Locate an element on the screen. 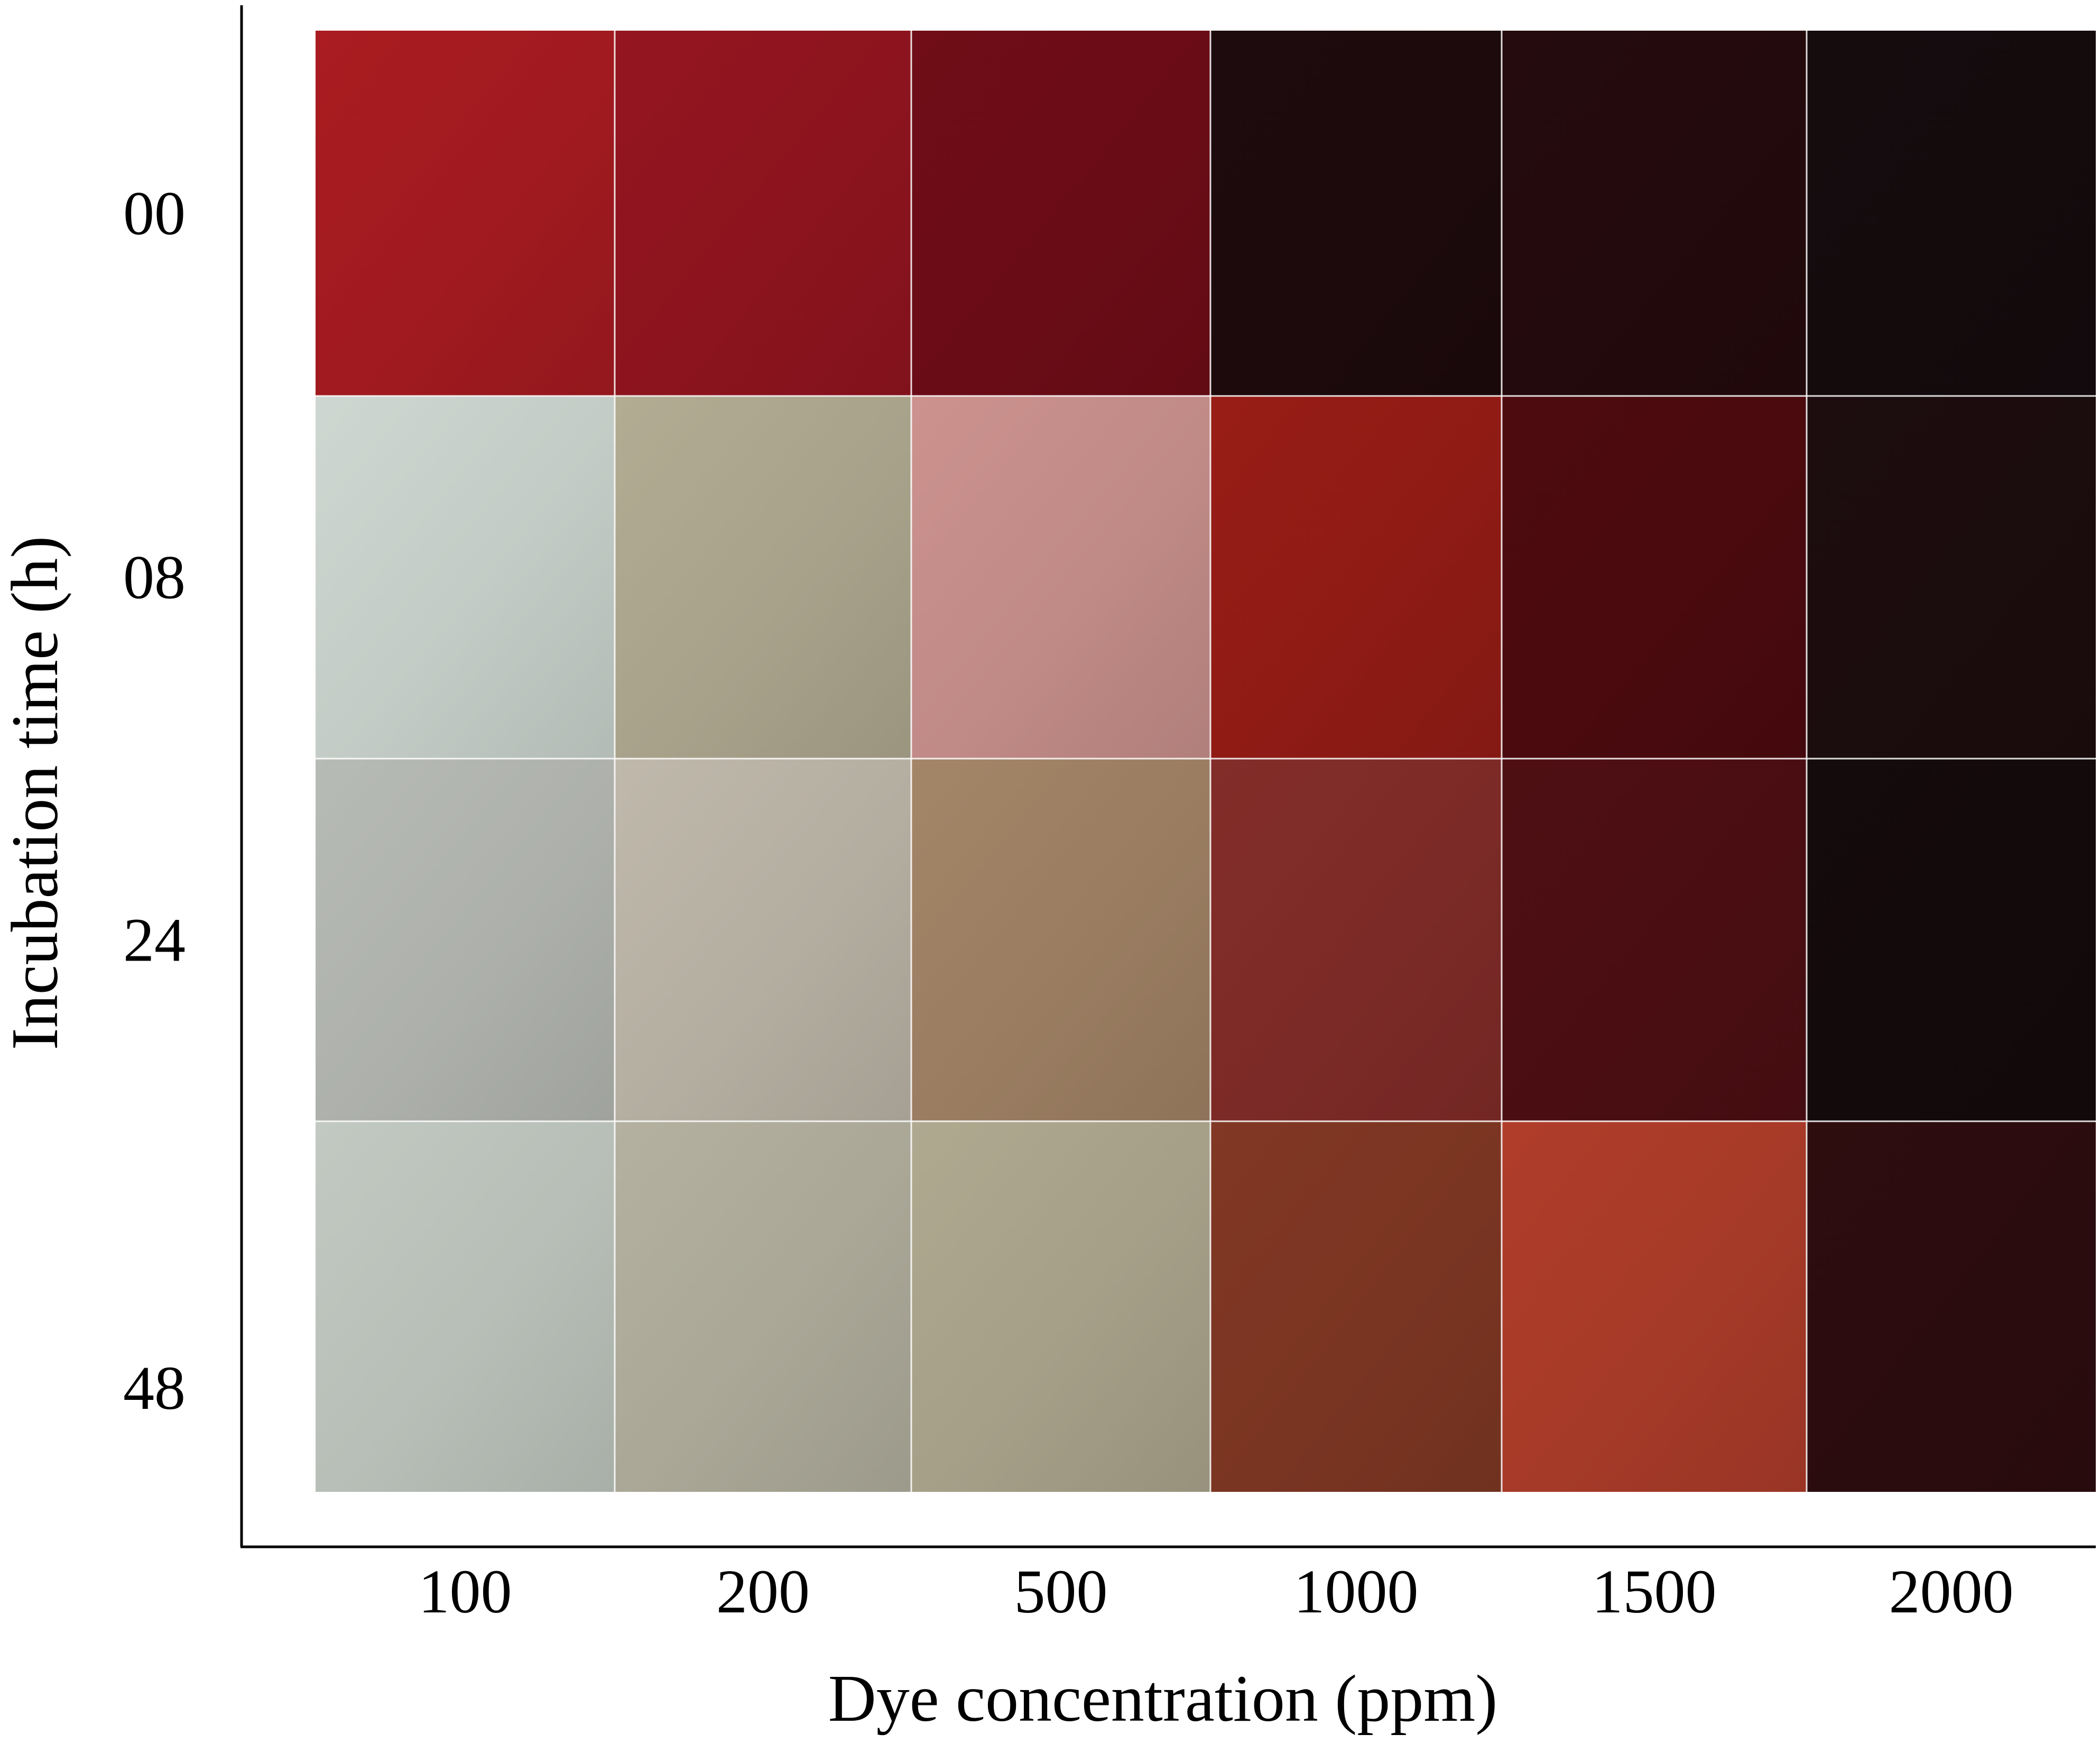  heatmap-cell-00h-1000ppm is located at coordinates (1356, 214).